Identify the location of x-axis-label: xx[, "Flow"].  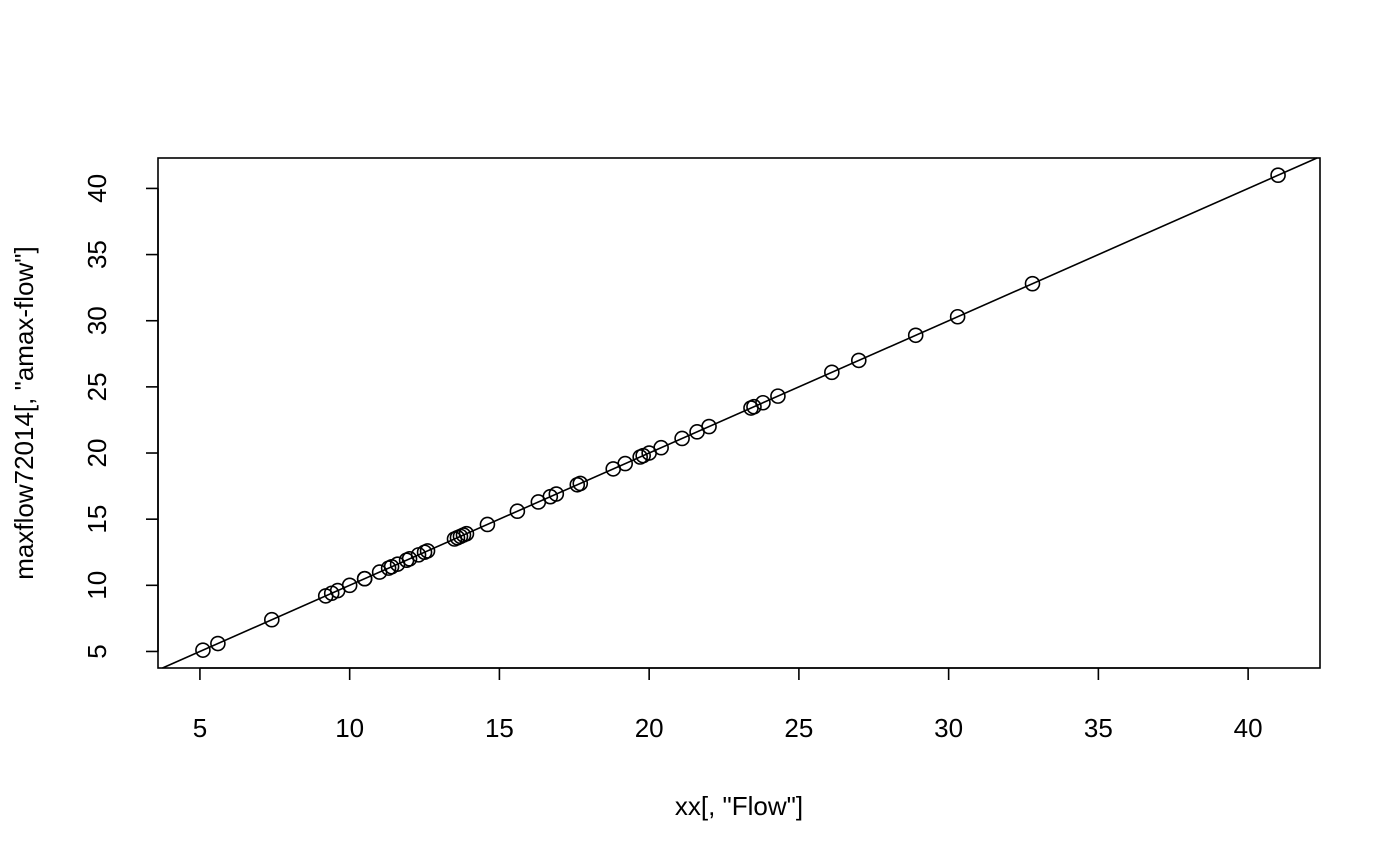
(739, 806).